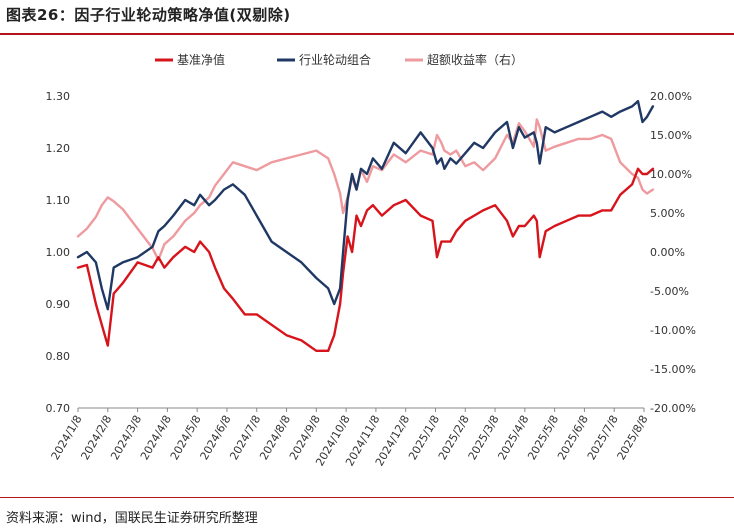 The height and width of the screenshot is (531, 734). I want to click on y-right-tick-label: 5.00%, so click(667, 213).